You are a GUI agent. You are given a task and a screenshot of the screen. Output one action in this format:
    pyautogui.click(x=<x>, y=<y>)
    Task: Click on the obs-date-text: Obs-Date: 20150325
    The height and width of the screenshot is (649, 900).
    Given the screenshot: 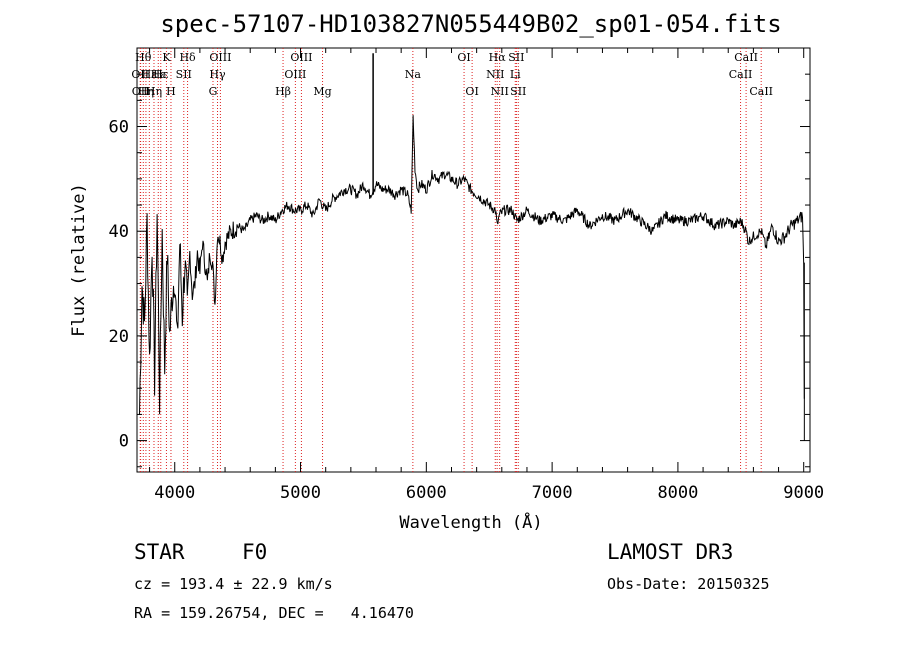 What is the action you would take?
    pyautogui.click(x=688, y=584)
    